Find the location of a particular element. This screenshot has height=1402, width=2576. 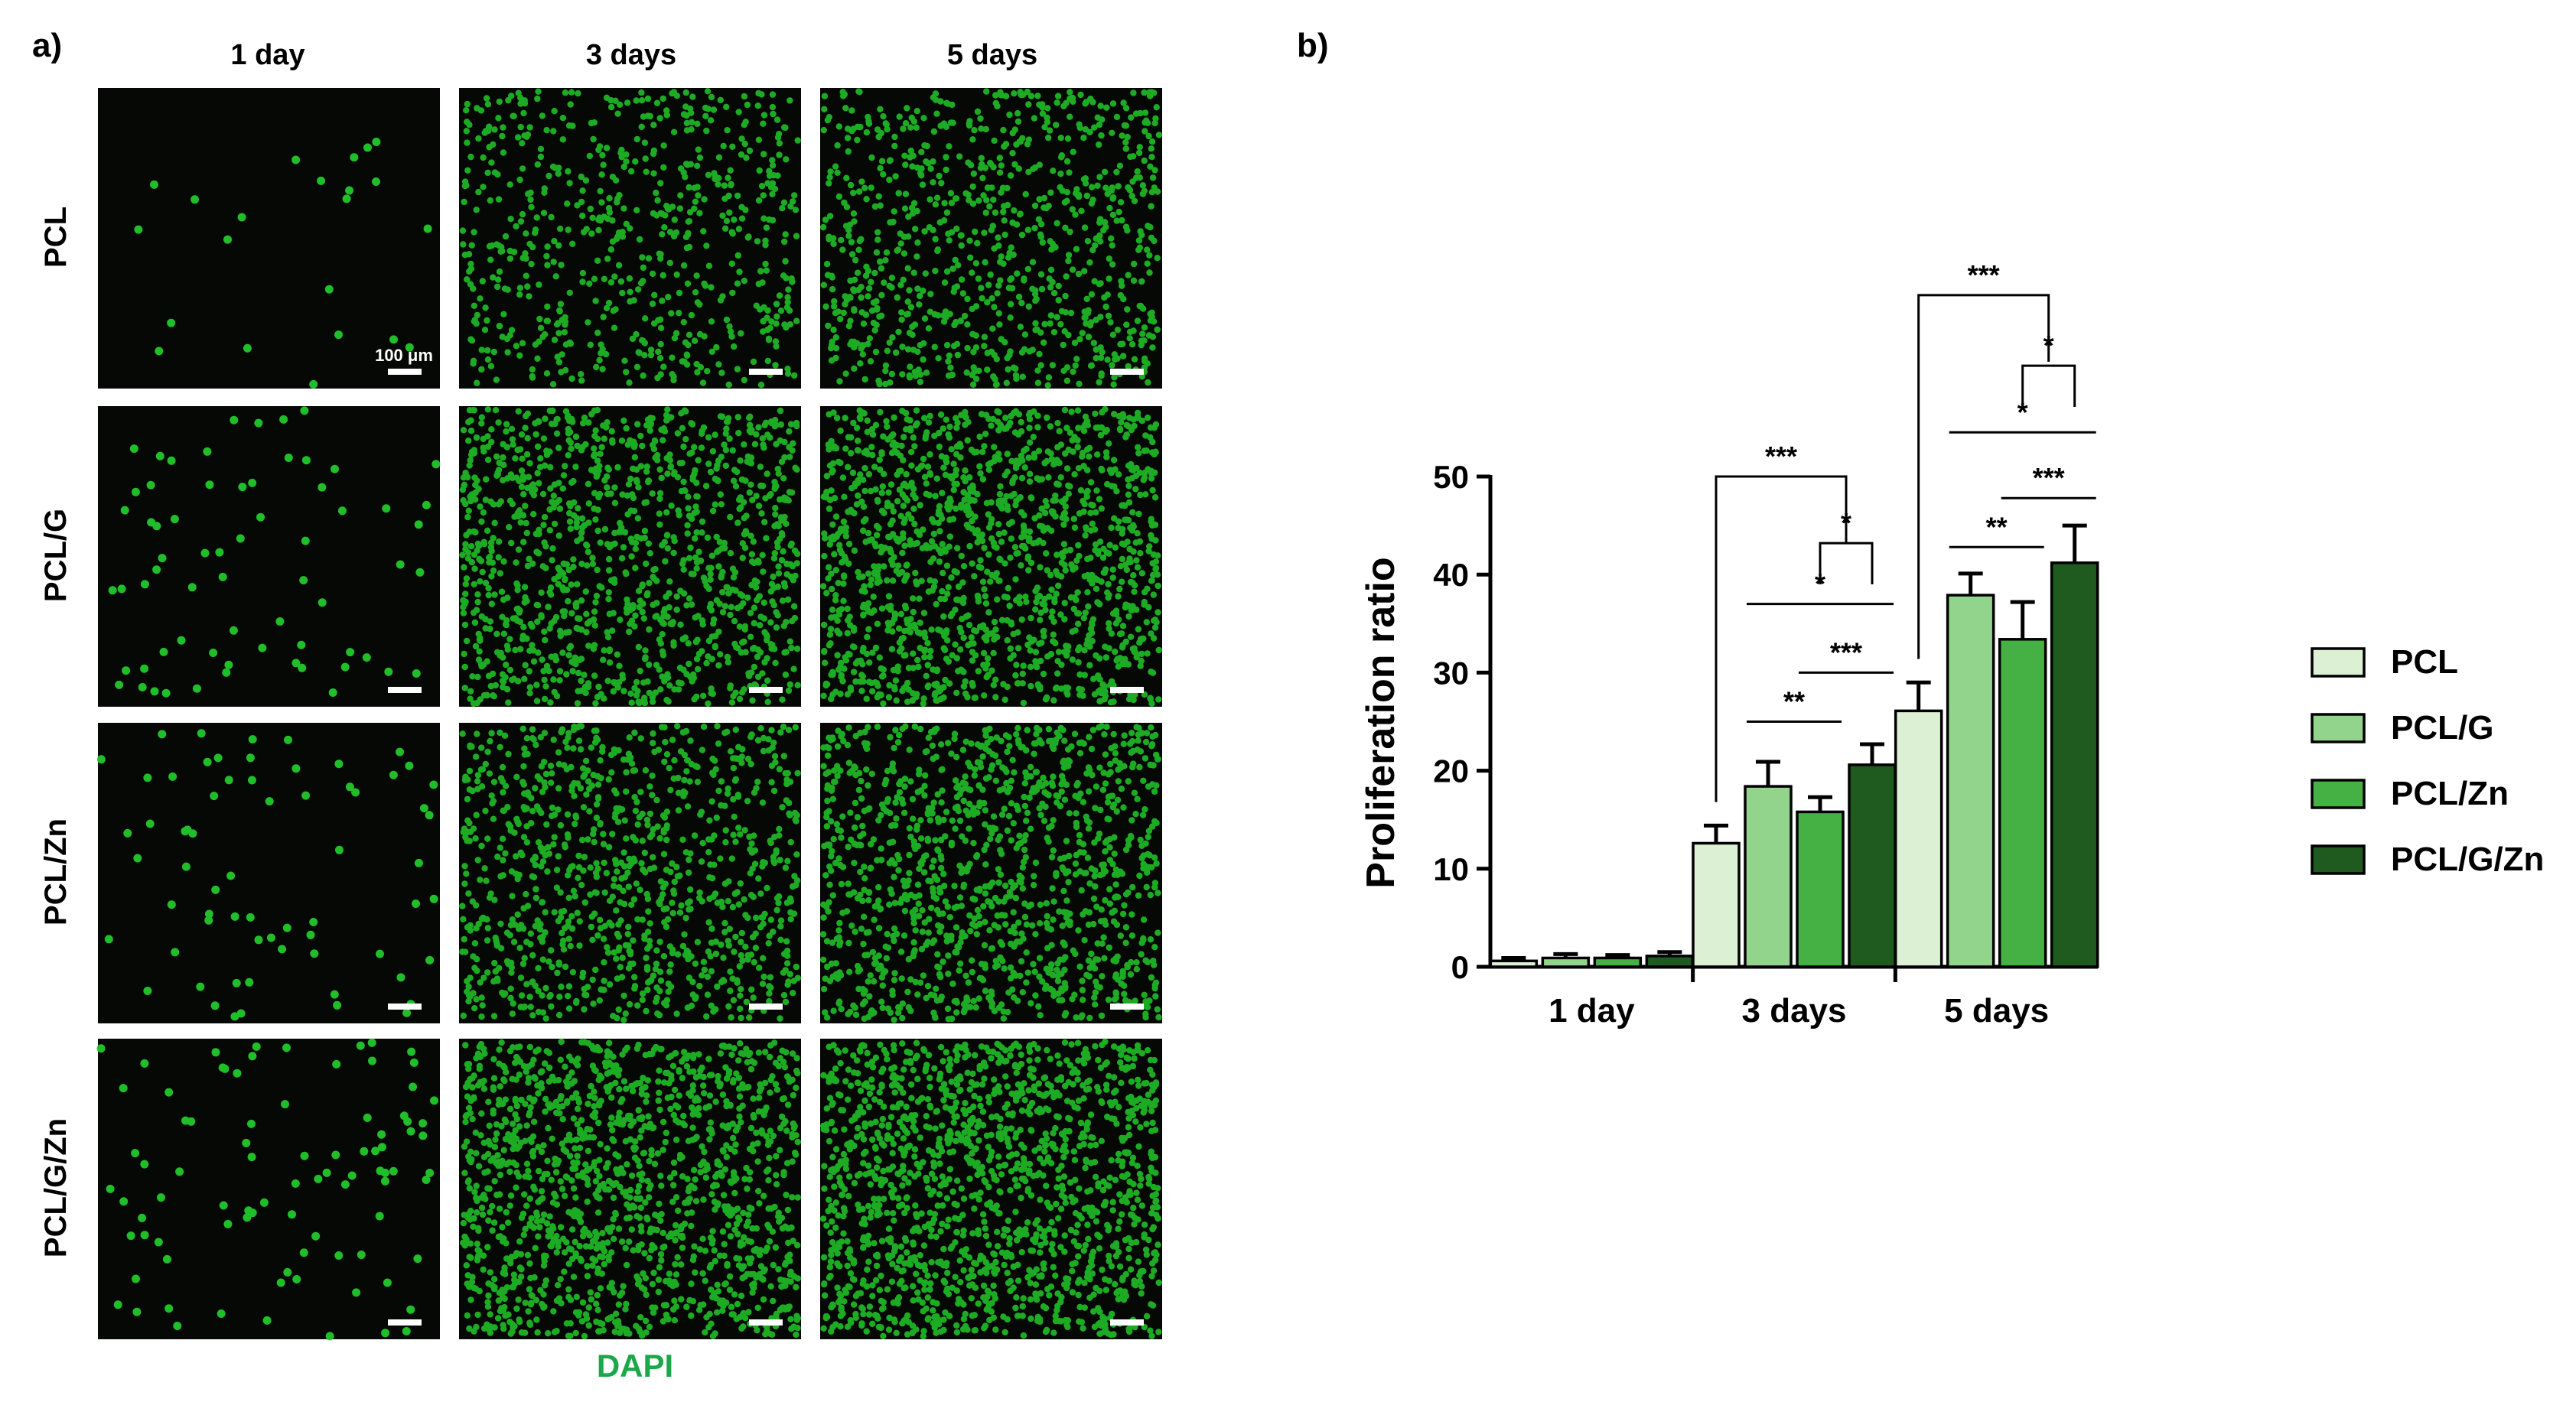

y-tick-label: 10 is located at coordinates (1451, 869).